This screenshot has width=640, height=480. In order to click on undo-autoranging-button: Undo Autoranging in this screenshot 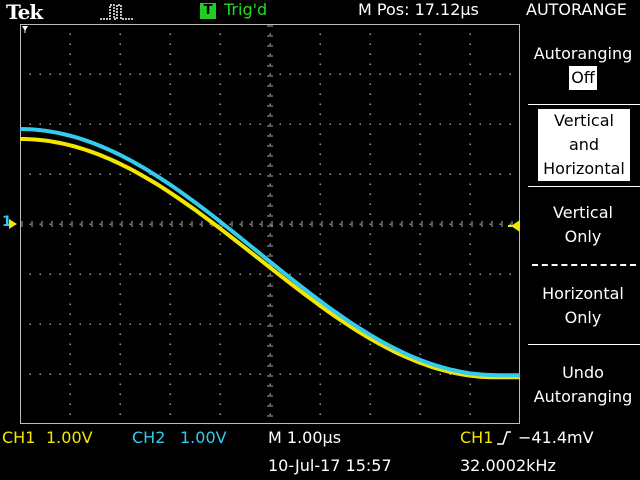, I will do `click(583, 385)`.